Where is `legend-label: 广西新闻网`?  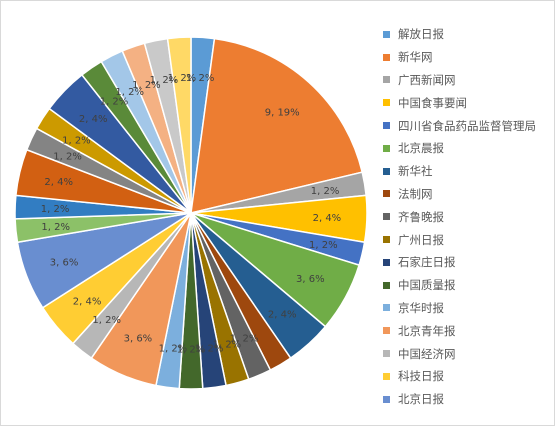
legend-label: 广西新闻网 is located at coordinates (427, 79).